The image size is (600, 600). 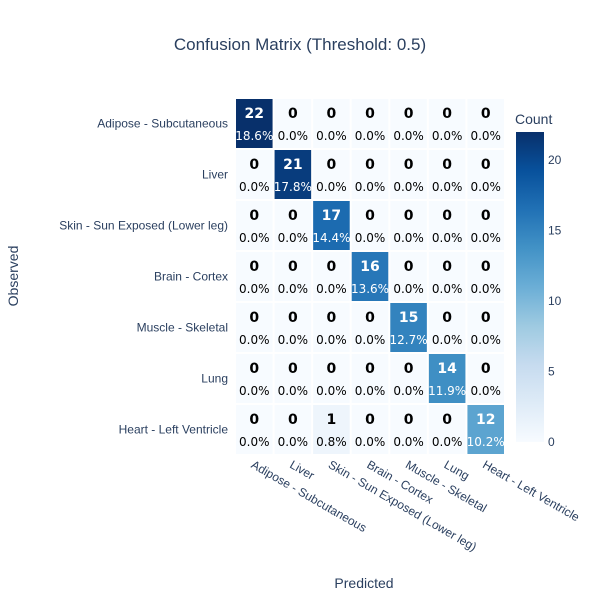 What do you see at coordinates (162, 124) in the screenshot?
I see `y-tick-label: Adipose - Subcutaneous` at bounding box center [162, 124].